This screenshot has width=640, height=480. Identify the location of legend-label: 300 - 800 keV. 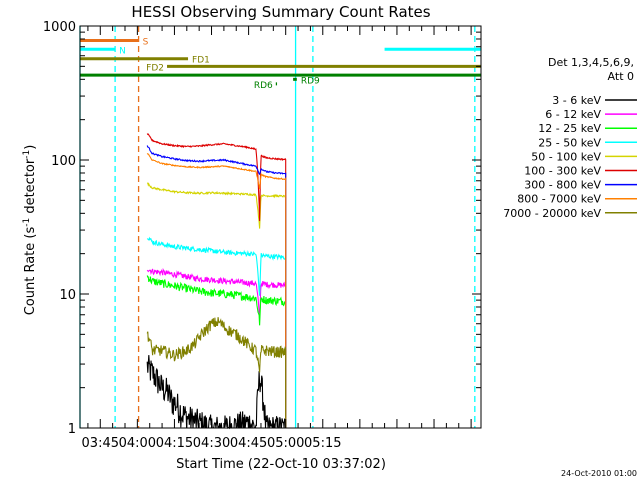
(562, 185).